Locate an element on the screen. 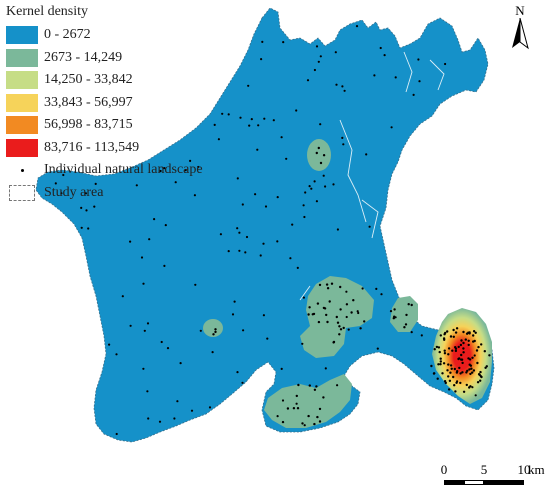 The image size is (550, 494). north-arrow: N is located at coordinates (520, 29).